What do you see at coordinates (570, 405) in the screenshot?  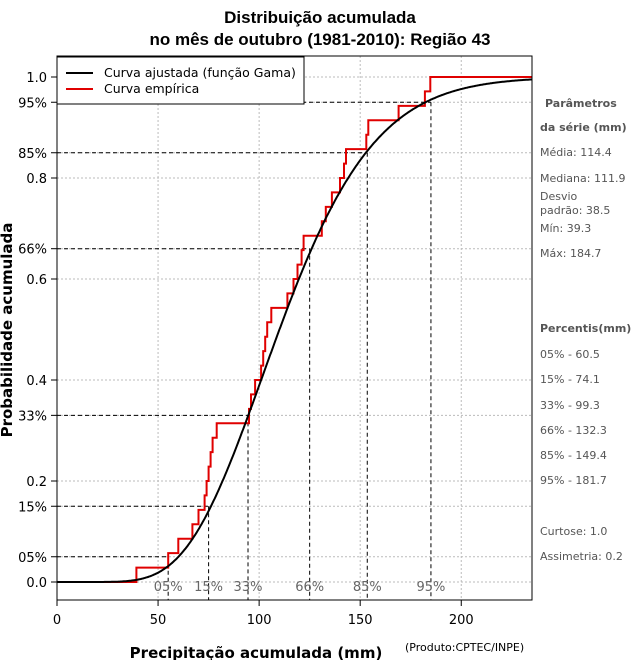 I see `percentile-33: 33% - 99.3` at bounding box center [570, 405].